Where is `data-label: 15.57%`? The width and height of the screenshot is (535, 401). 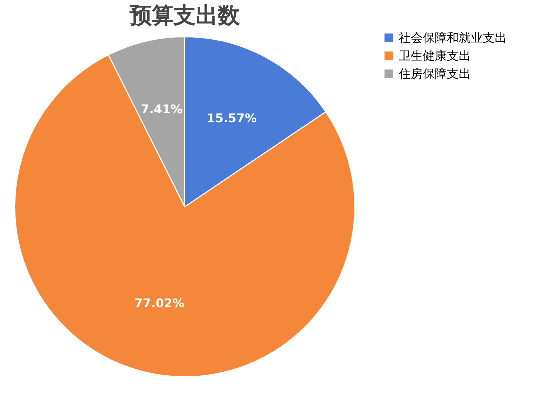
data-label: 15.57% is located at coordinates (231, 119).